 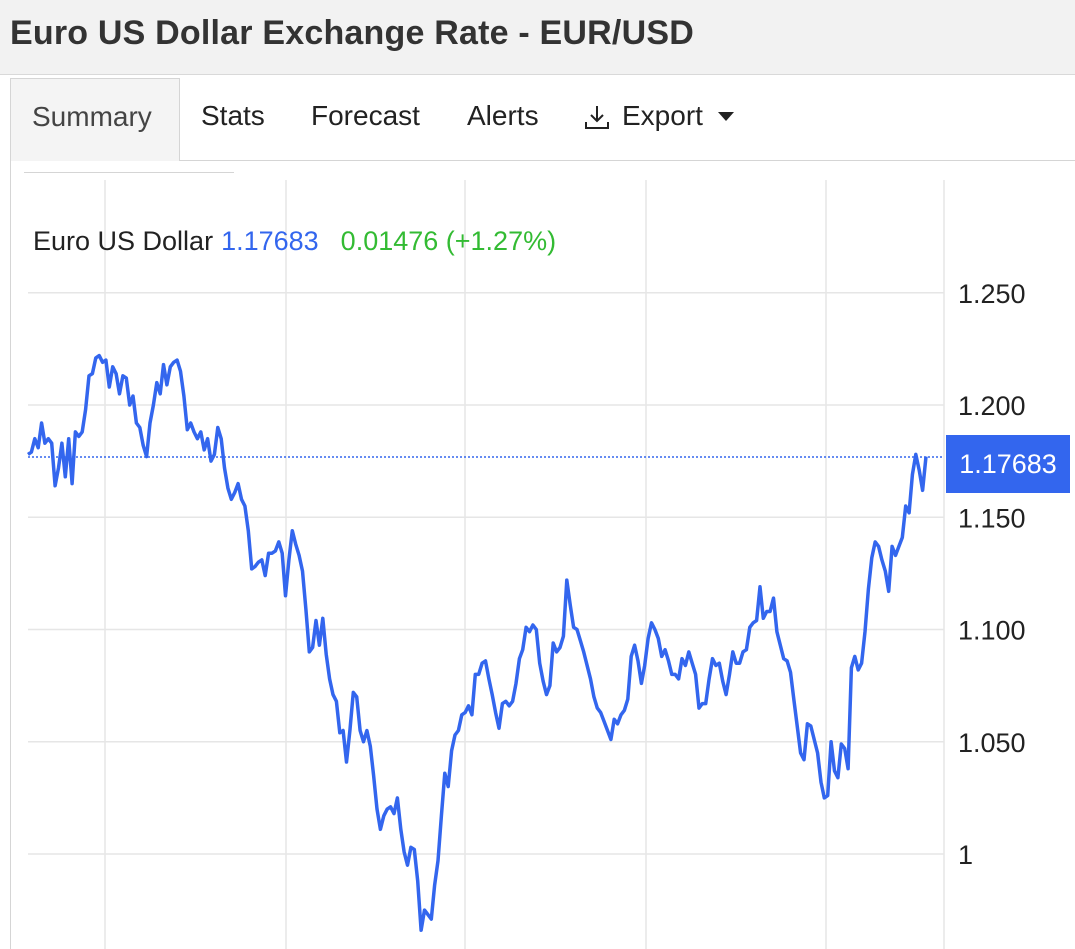 What do you see at coordinates (726, 116) in the screenshot?
I see `chevron-down-icon` at bounding box center [726, 116].